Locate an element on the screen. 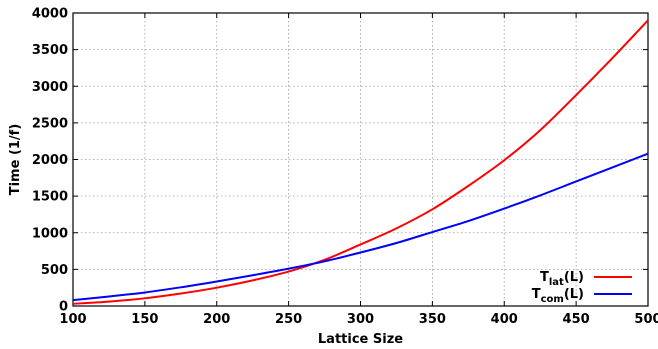  y-tick-label: 3000 is located at coordinates (50, 87).